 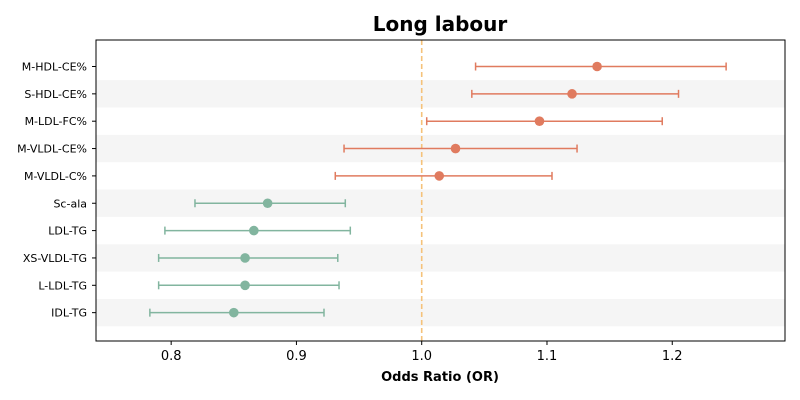 I want to click on x-tick-label: 0.9, so click(x=296, y=356).